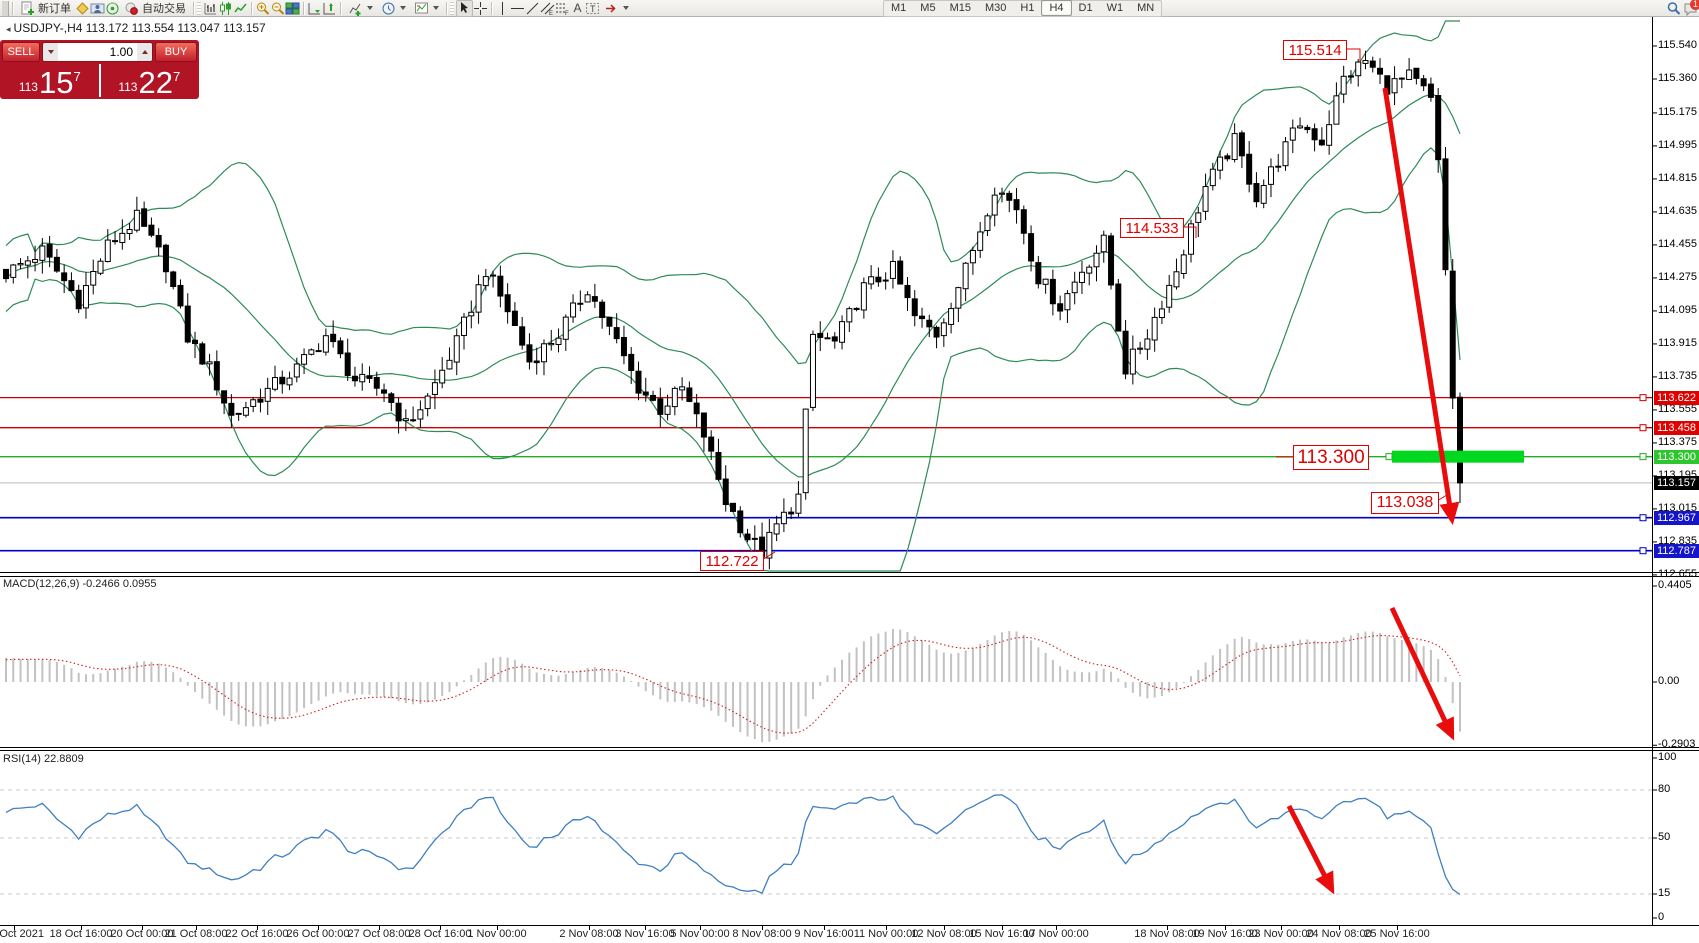 The width and height of the screenshot is (1699, 943). Describe the element at coordinates (899, 8) in the screenshot. I see `timeframe-m1: M1` at that location.